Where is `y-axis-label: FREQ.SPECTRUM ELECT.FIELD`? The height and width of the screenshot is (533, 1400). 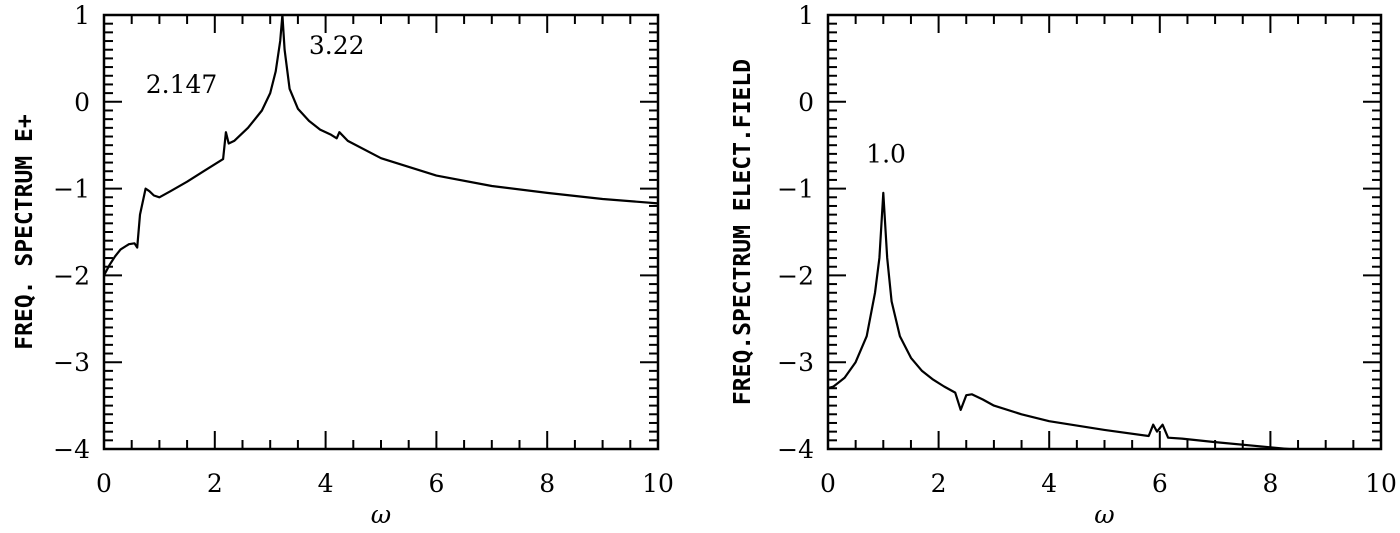
y-axis-label: FREQ.SPECTRUM ELECT.FIELD is located at coordinates (743, 232).